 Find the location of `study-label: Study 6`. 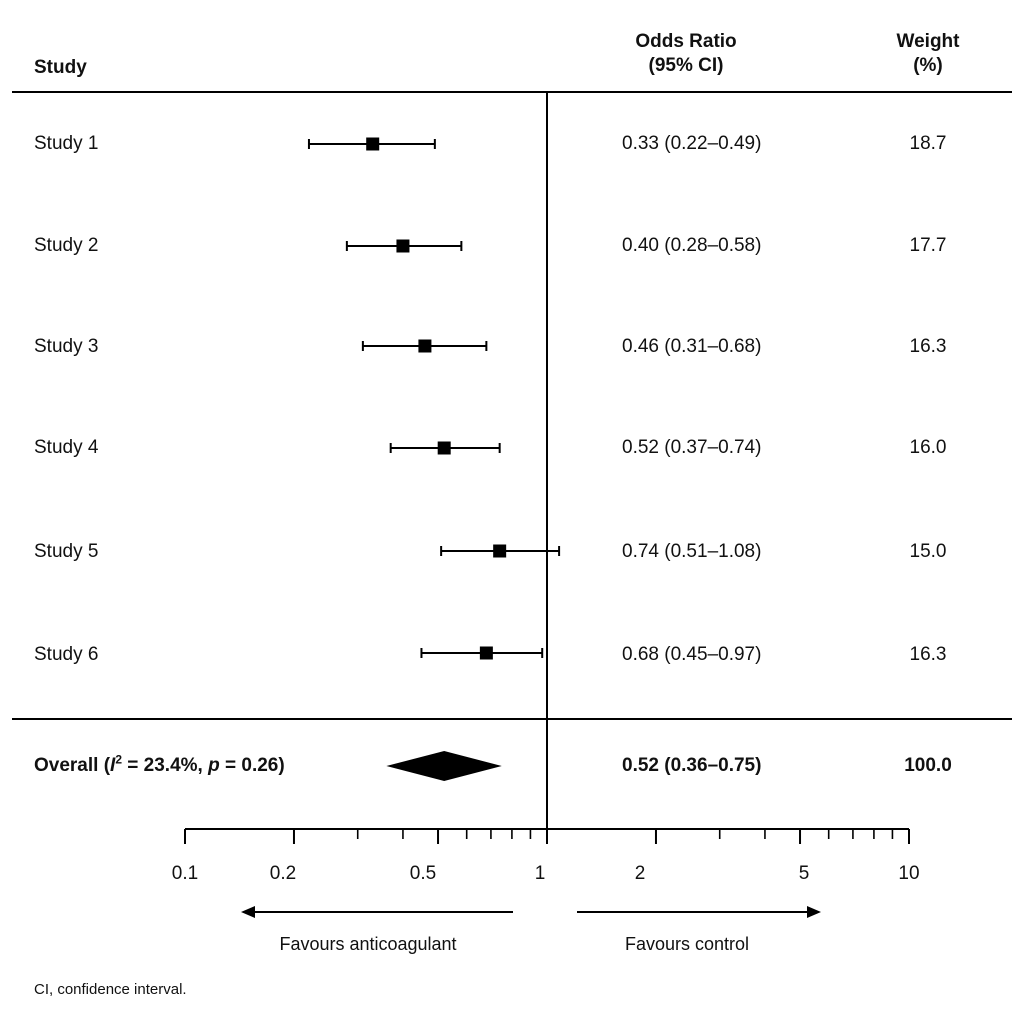

study-label: Study 6 is located at coordinates (66, 654).